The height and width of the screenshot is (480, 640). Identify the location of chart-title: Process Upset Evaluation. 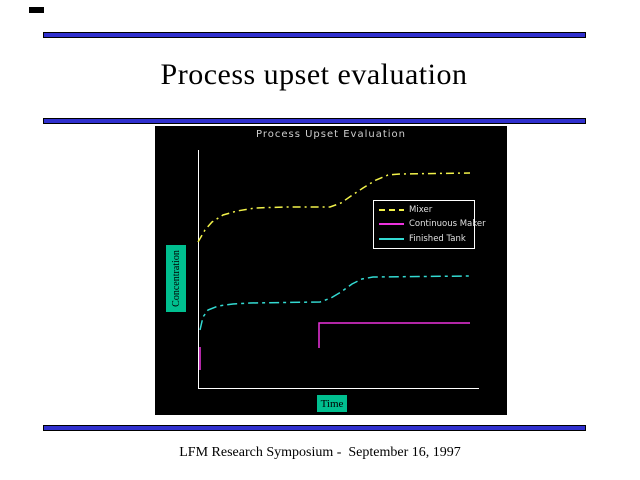
(330, 134).